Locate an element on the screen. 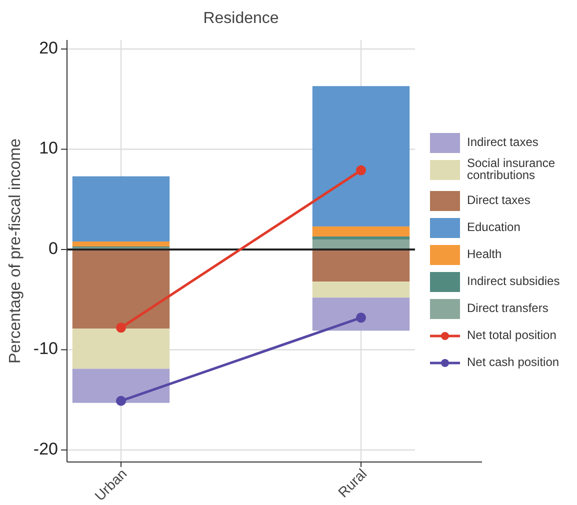  y-tick-label: 0 is located at coordinates (53, 248).